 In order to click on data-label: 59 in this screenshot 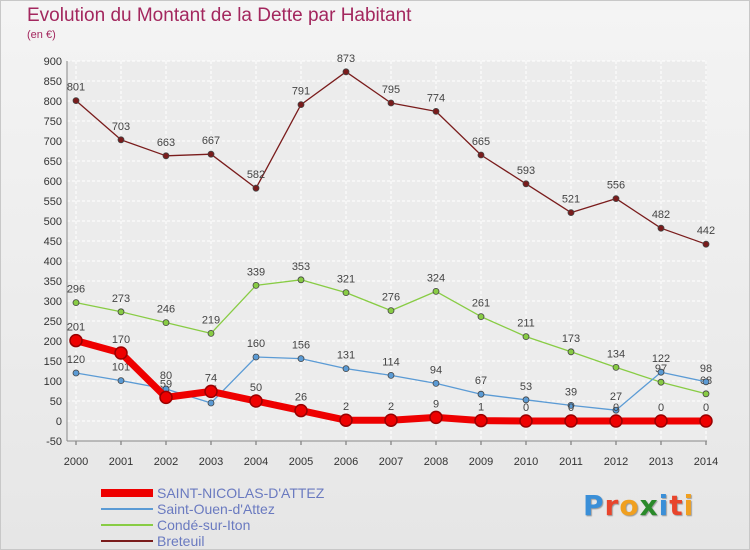, I will do `click(166, 384)`.